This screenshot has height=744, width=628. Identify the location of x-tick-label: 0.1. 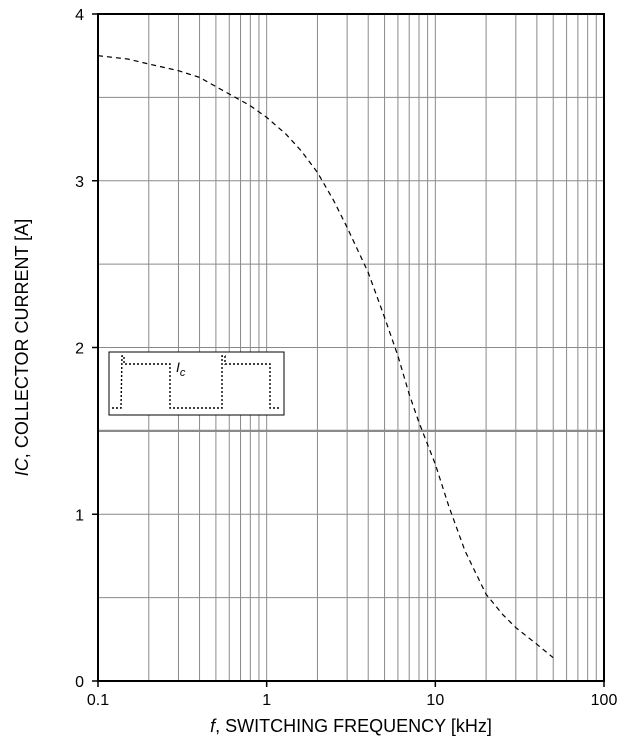
(98, 700).